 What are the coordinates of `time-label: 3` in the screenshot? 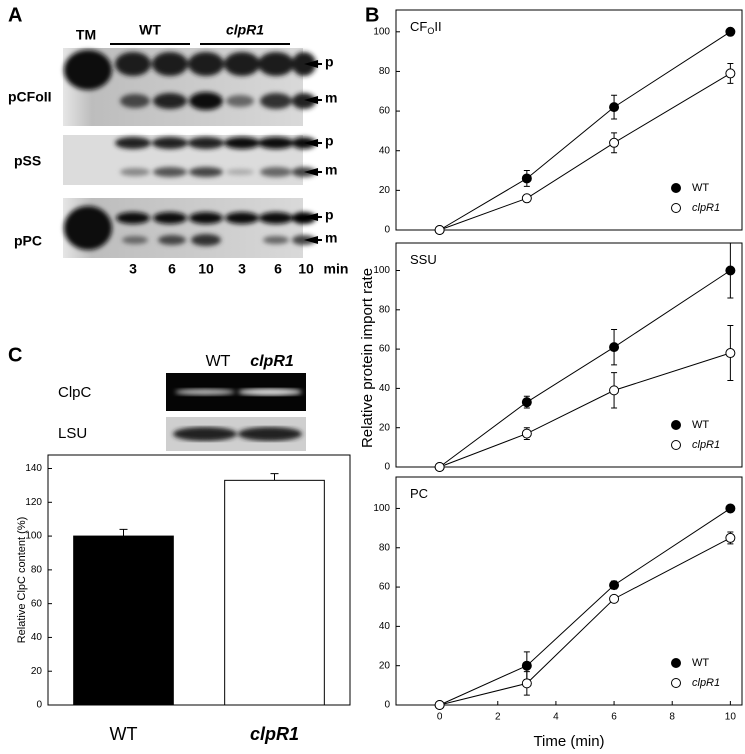 It's located at (133, 269).